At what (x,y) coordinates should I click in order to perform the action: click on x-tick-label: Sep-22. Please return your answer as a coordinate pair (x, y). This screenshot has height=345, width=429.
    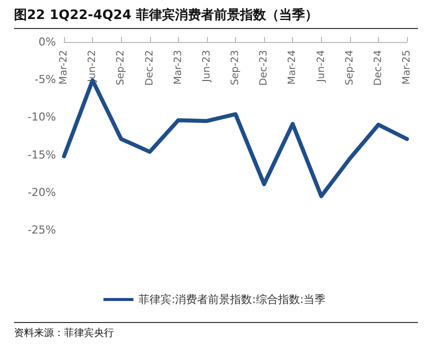
    Looking at the image, I should click on (121, 68).